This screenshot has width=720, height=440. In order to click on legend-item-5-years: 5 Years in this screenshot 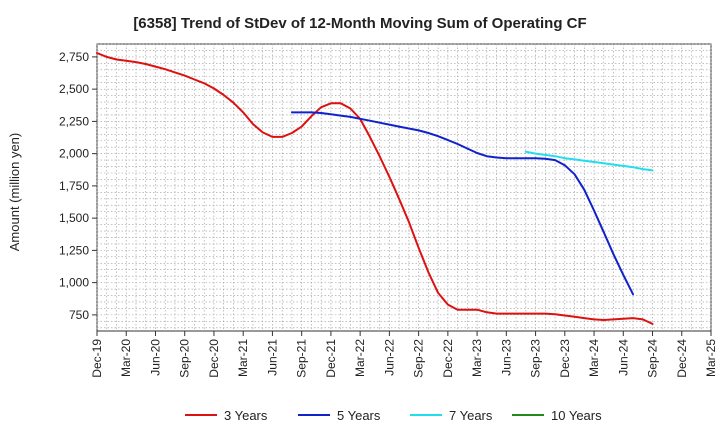, I will do `click(339, 415)`.